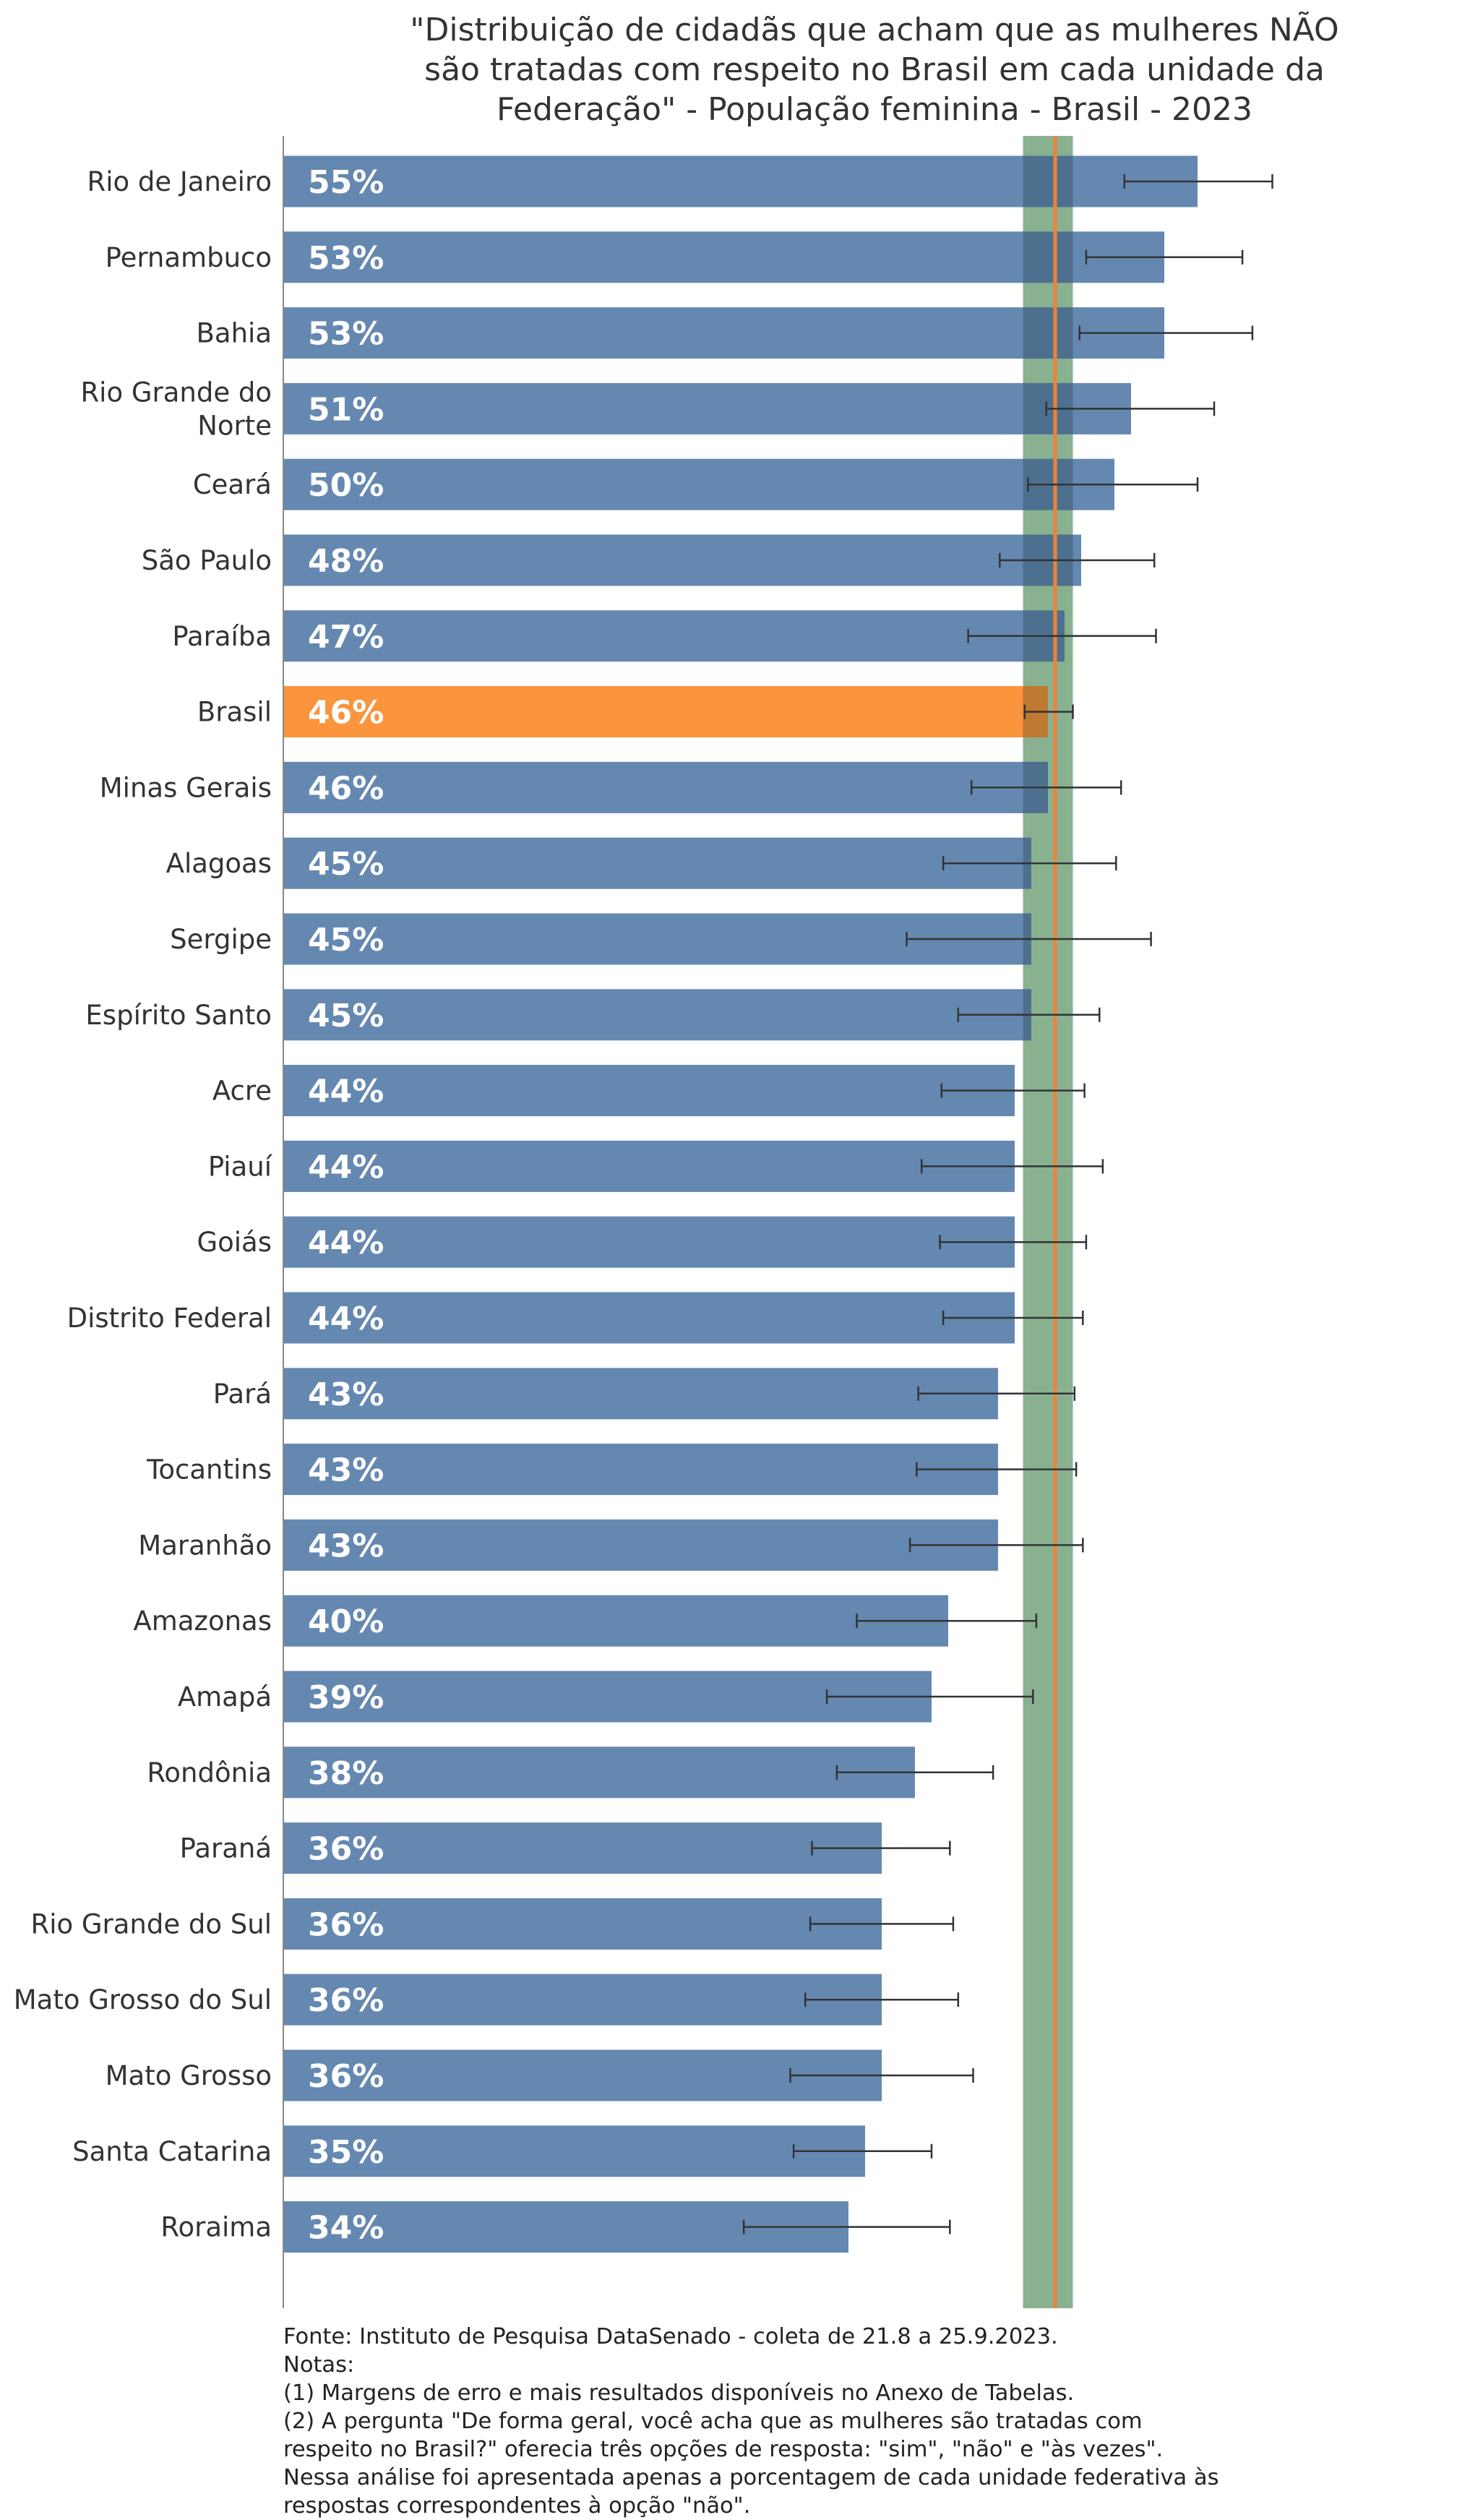  Describe the element at coordinates (207, 560) in the screenshot. I see `category-label: São Paulo` at that location.